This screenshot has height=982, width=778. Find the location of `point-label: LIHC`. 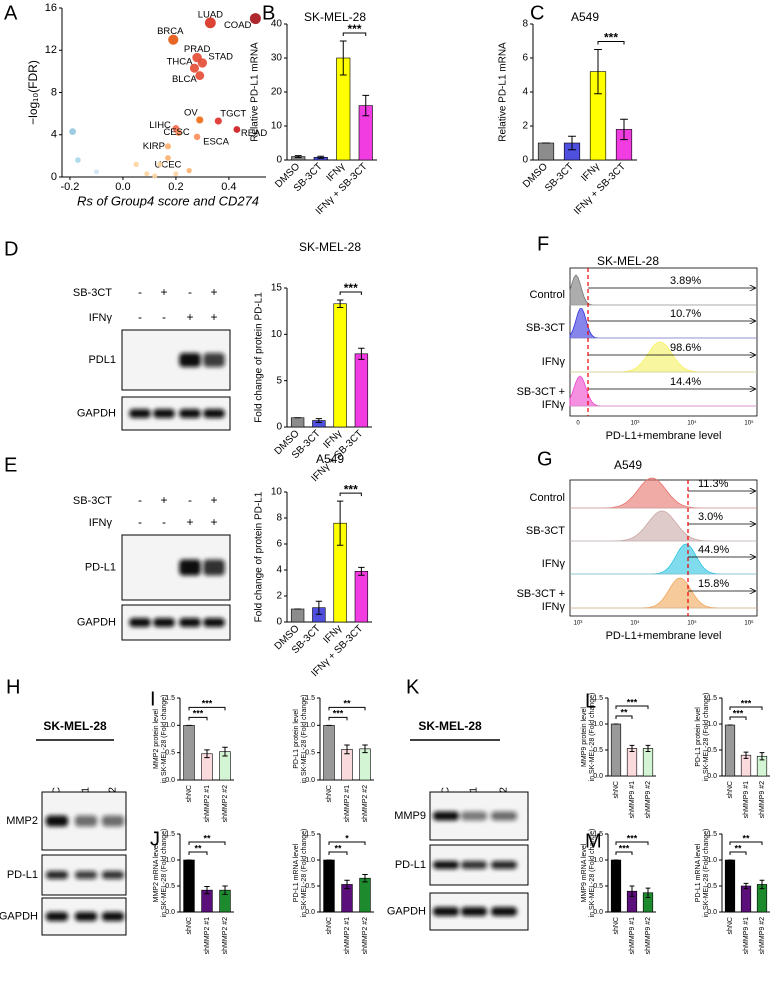

point-label: LIHC is located at coordinates (160, 125).